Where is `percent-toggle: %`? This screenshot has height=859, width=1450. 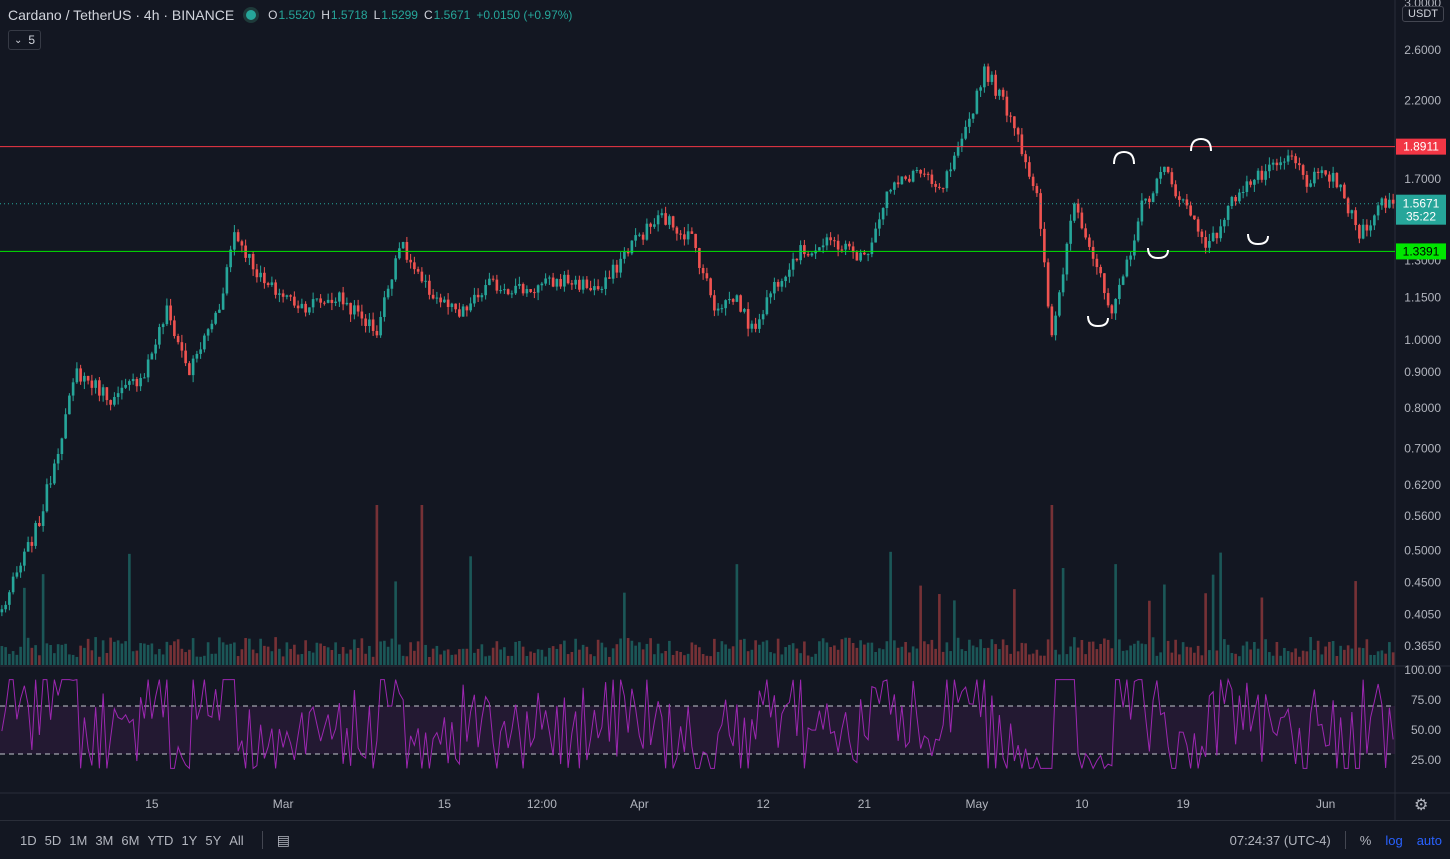 percent-toggle: % is located at coordinates (1365, 840).